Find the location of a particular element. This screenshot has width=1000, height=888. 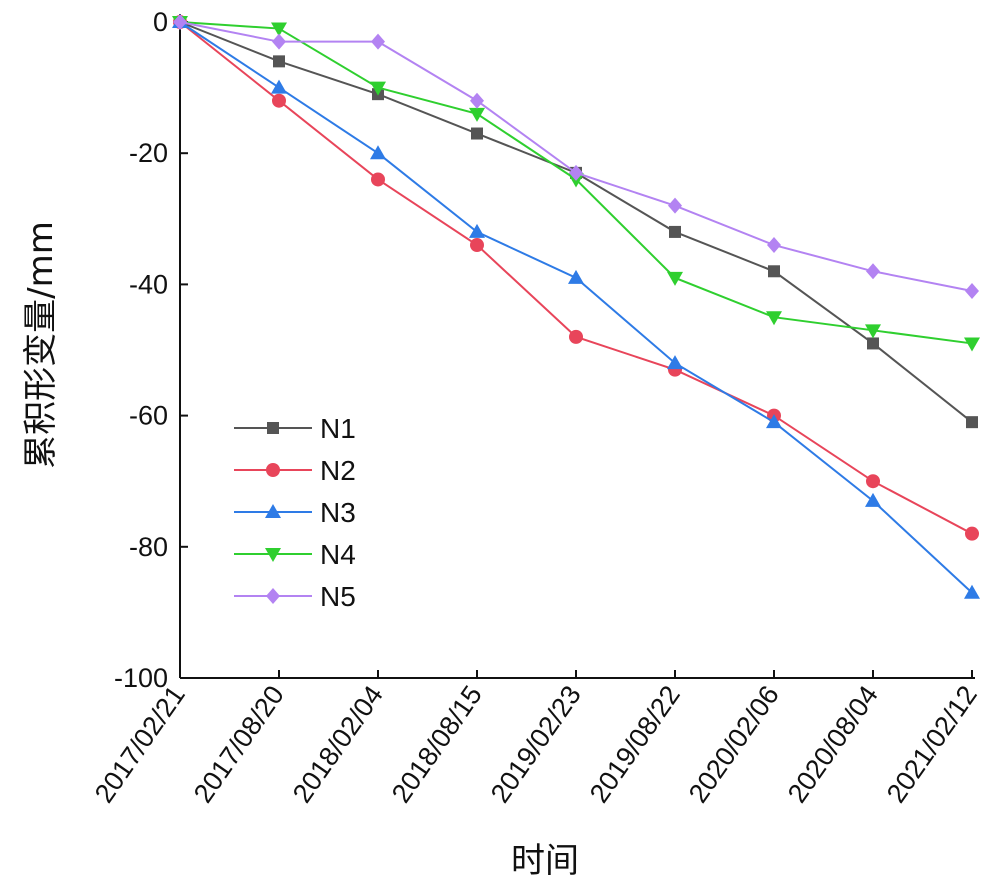

x-tick-label: 2019/02/23 is located at coordinates (536, 744).